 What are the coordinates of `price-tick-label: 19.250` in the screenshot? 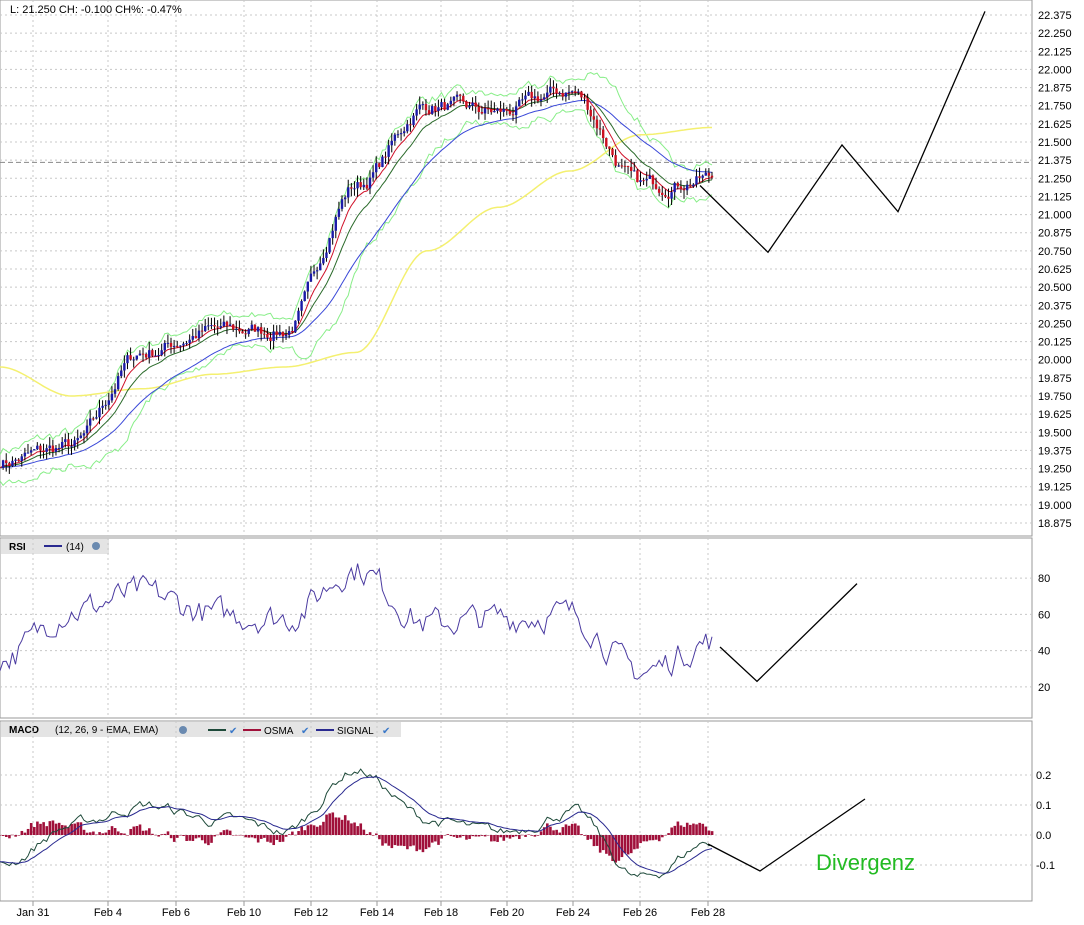 It's located at (1055, 470).